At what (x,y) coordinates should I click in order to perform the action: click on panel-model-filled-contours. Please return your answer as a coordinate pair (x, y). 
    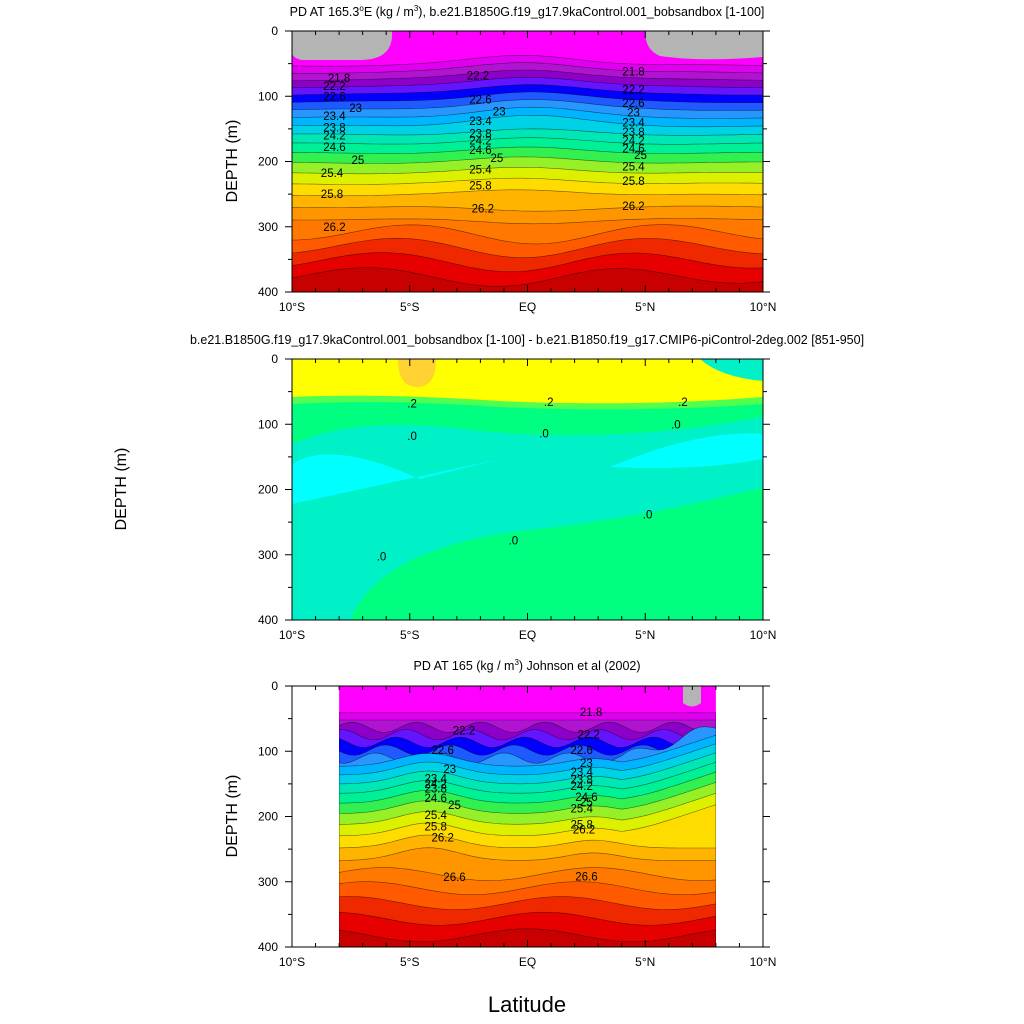
    Looking at the image, I should click on (527, 161).